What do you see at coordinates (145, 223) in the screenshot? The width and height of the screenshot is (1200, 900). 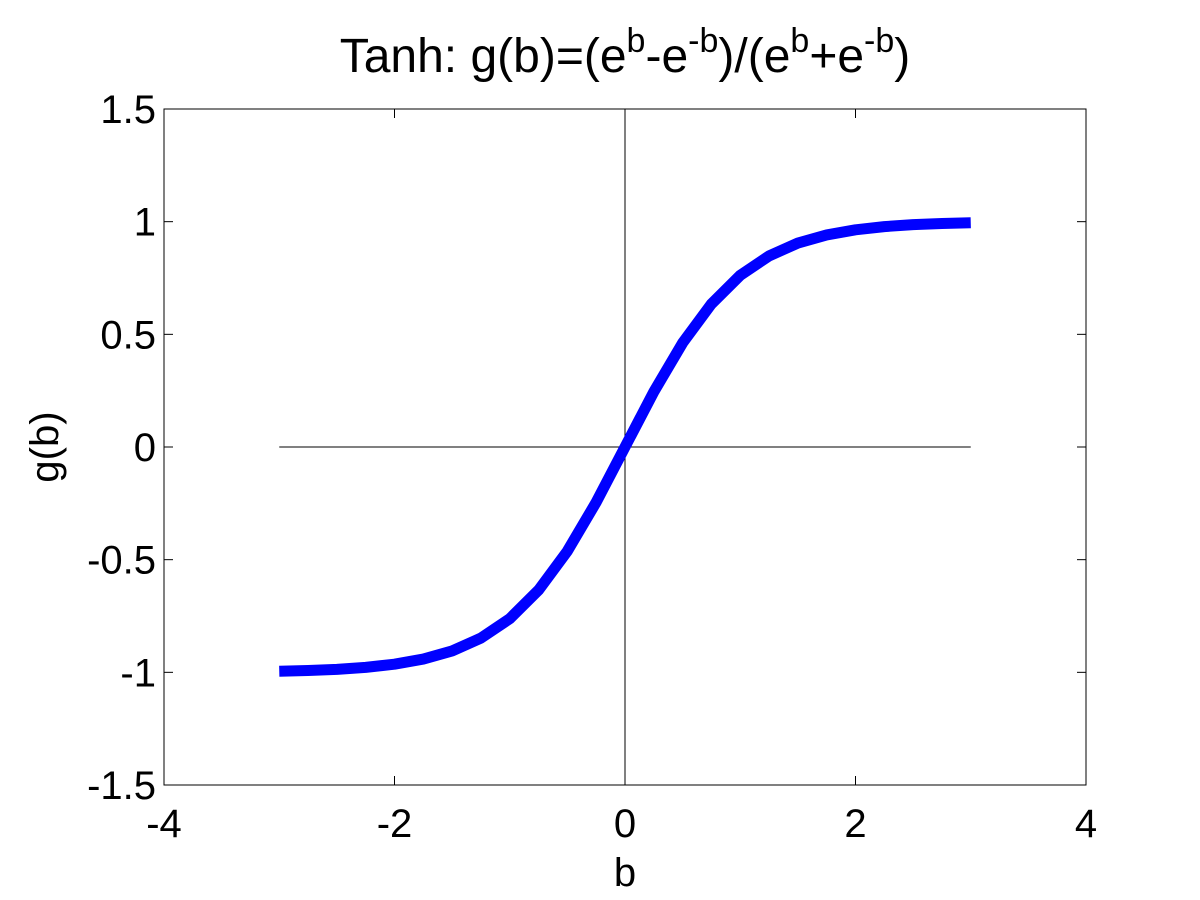 I see `y-tick-label: 1` at bounding box center [145, 223].